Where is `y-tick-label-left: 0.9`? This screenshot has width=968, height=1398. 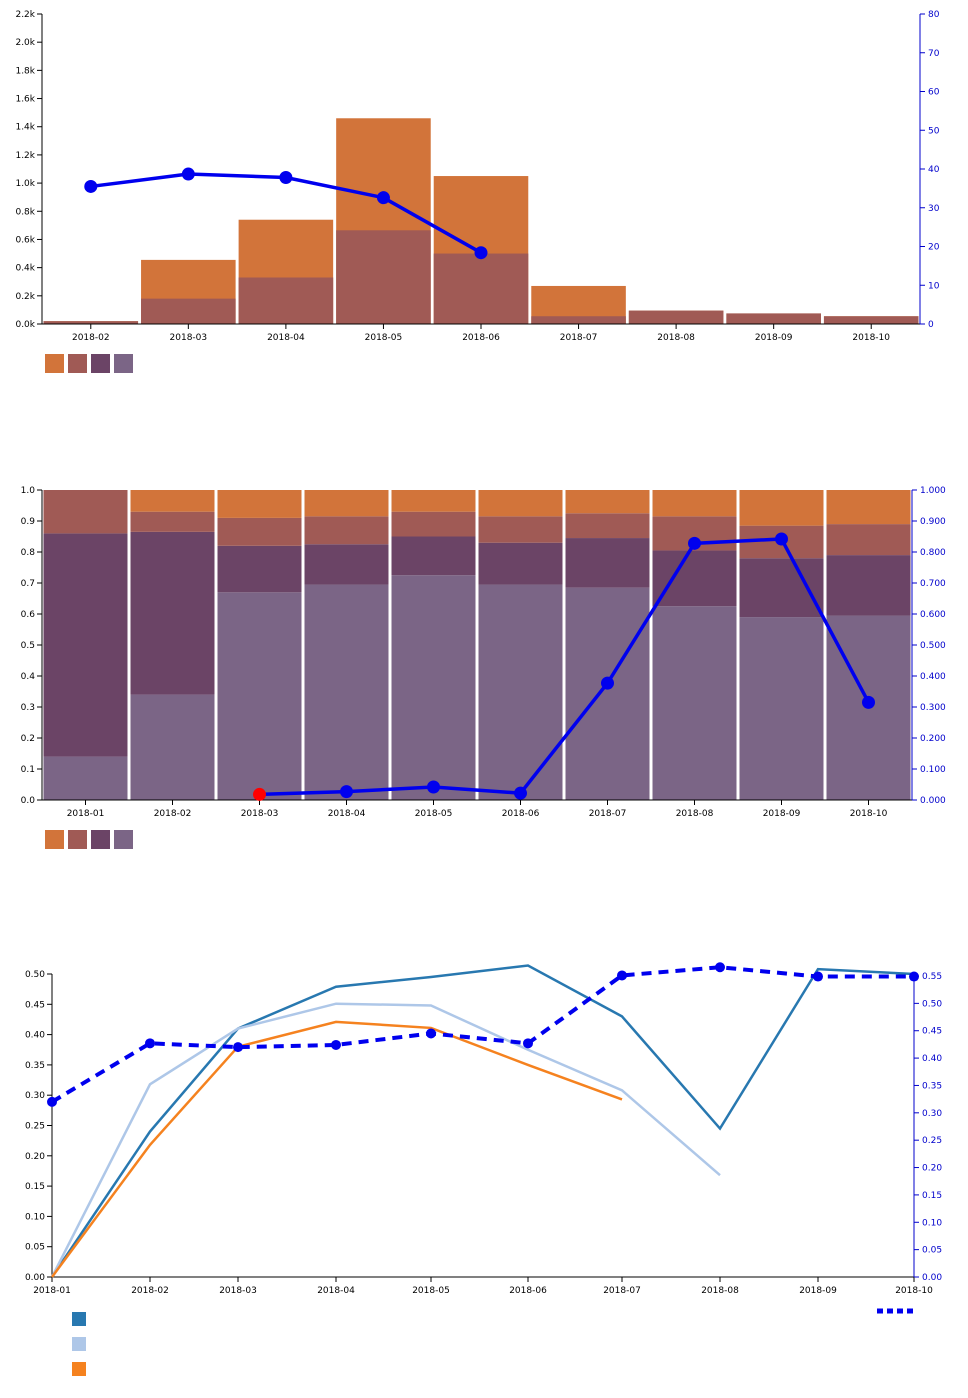
y-tick-label-left: 0.9 is located at coordinates (28, 522).